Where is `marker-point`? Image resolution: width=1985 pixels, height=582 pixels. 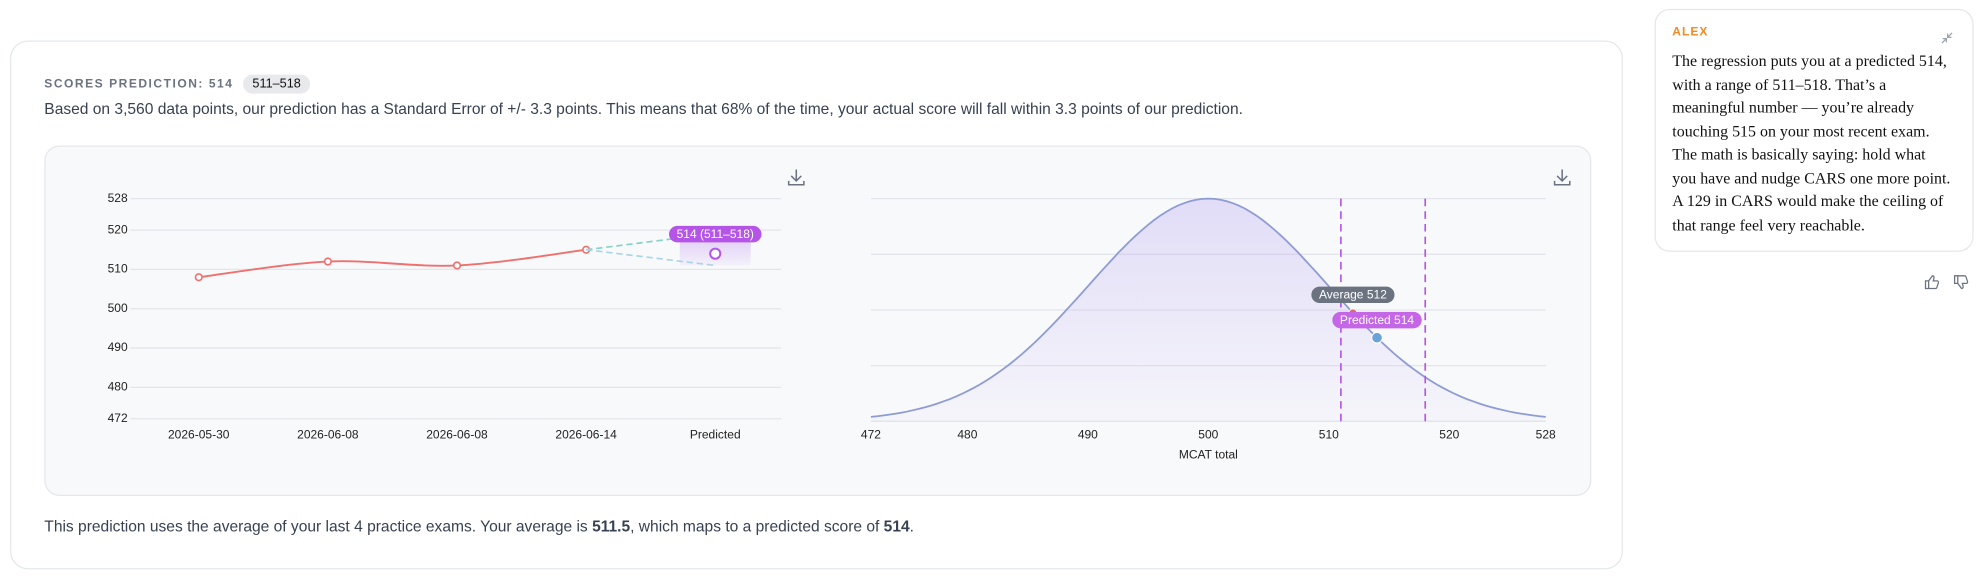
marker-point is located at coordinates (1377, 337).